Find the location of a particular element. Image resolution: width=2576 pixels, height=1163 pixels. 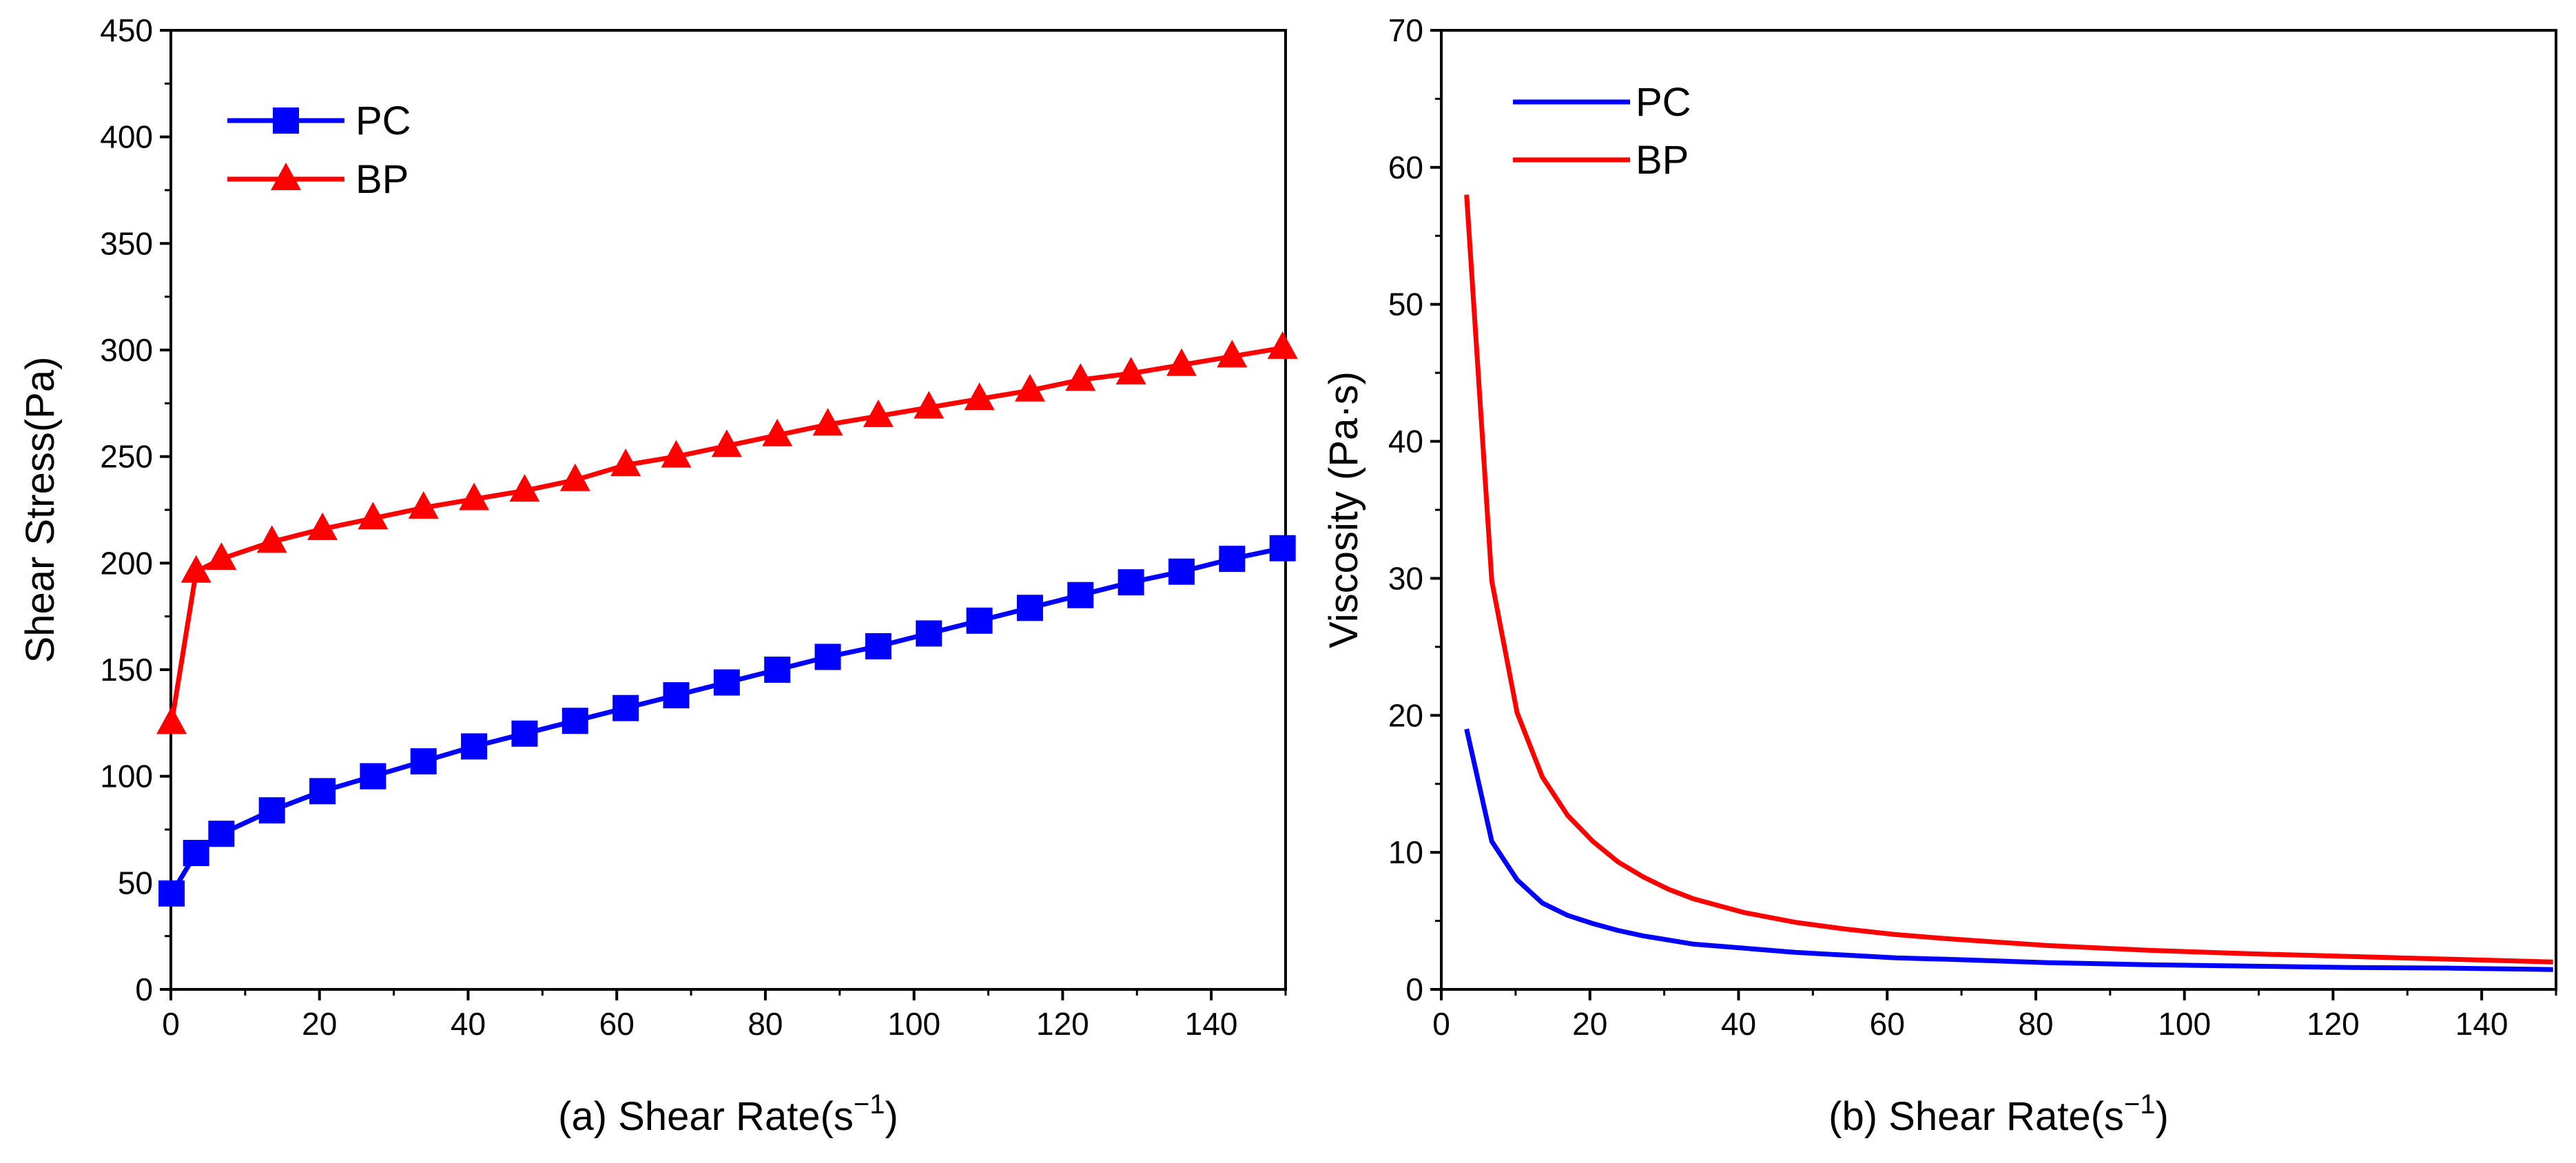

legend-b: PC BP is located at coordinates (1602, 132).